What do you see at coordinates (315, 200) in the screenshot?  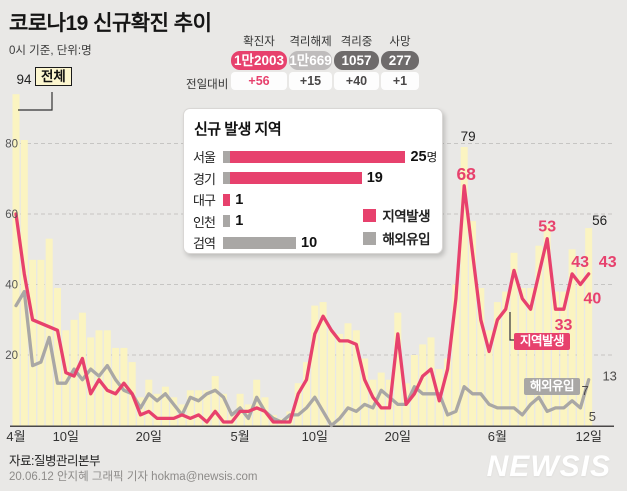 I see `region-row-대구: 대구 1` at bounding box center [315, 200].